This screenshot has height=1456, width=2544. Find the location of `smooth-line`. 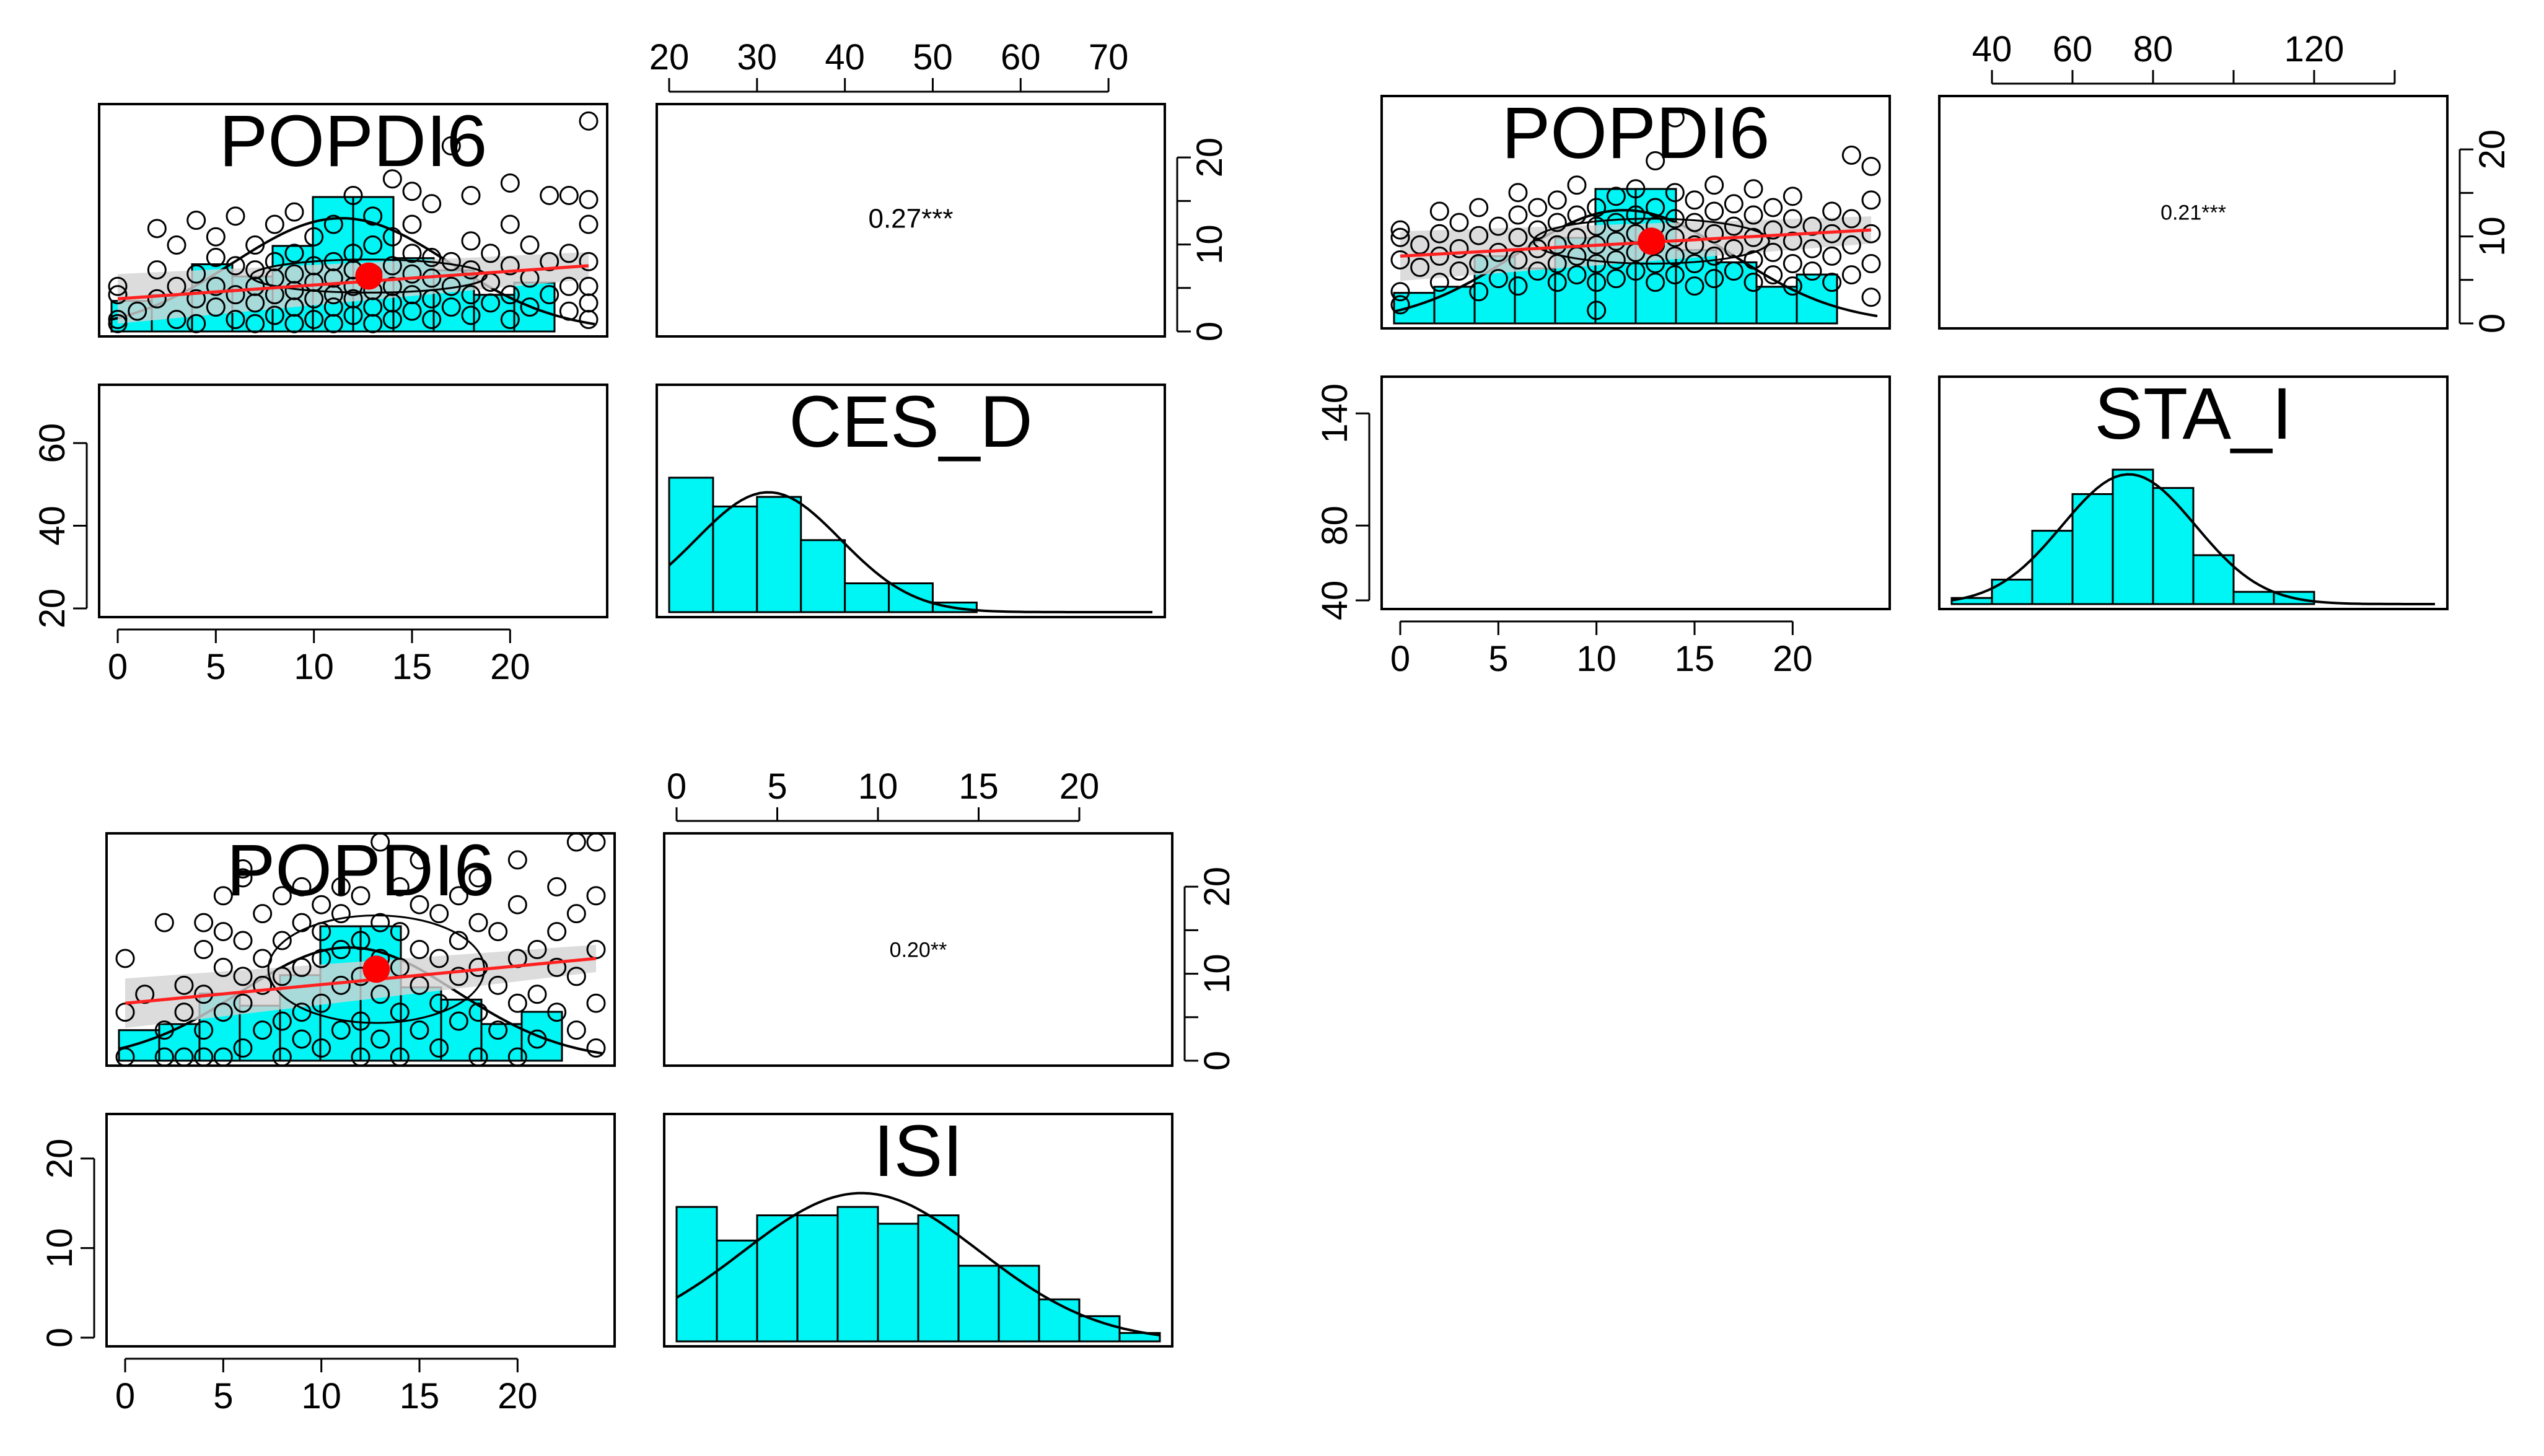

smooth-line is located at coordinates (353, 282).